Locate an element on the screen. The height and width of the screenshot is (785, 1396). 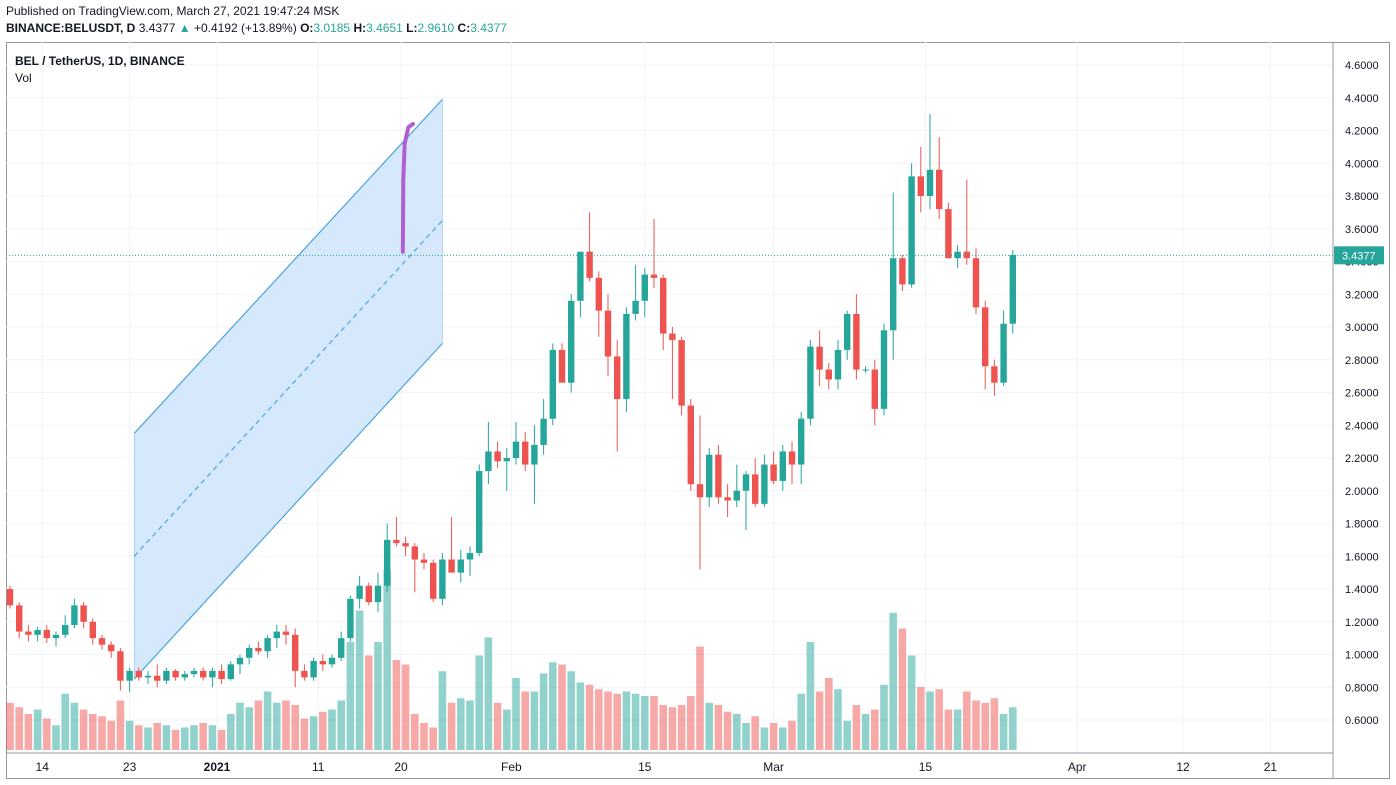
channel-lower-line is located at coordinates (288, 511).